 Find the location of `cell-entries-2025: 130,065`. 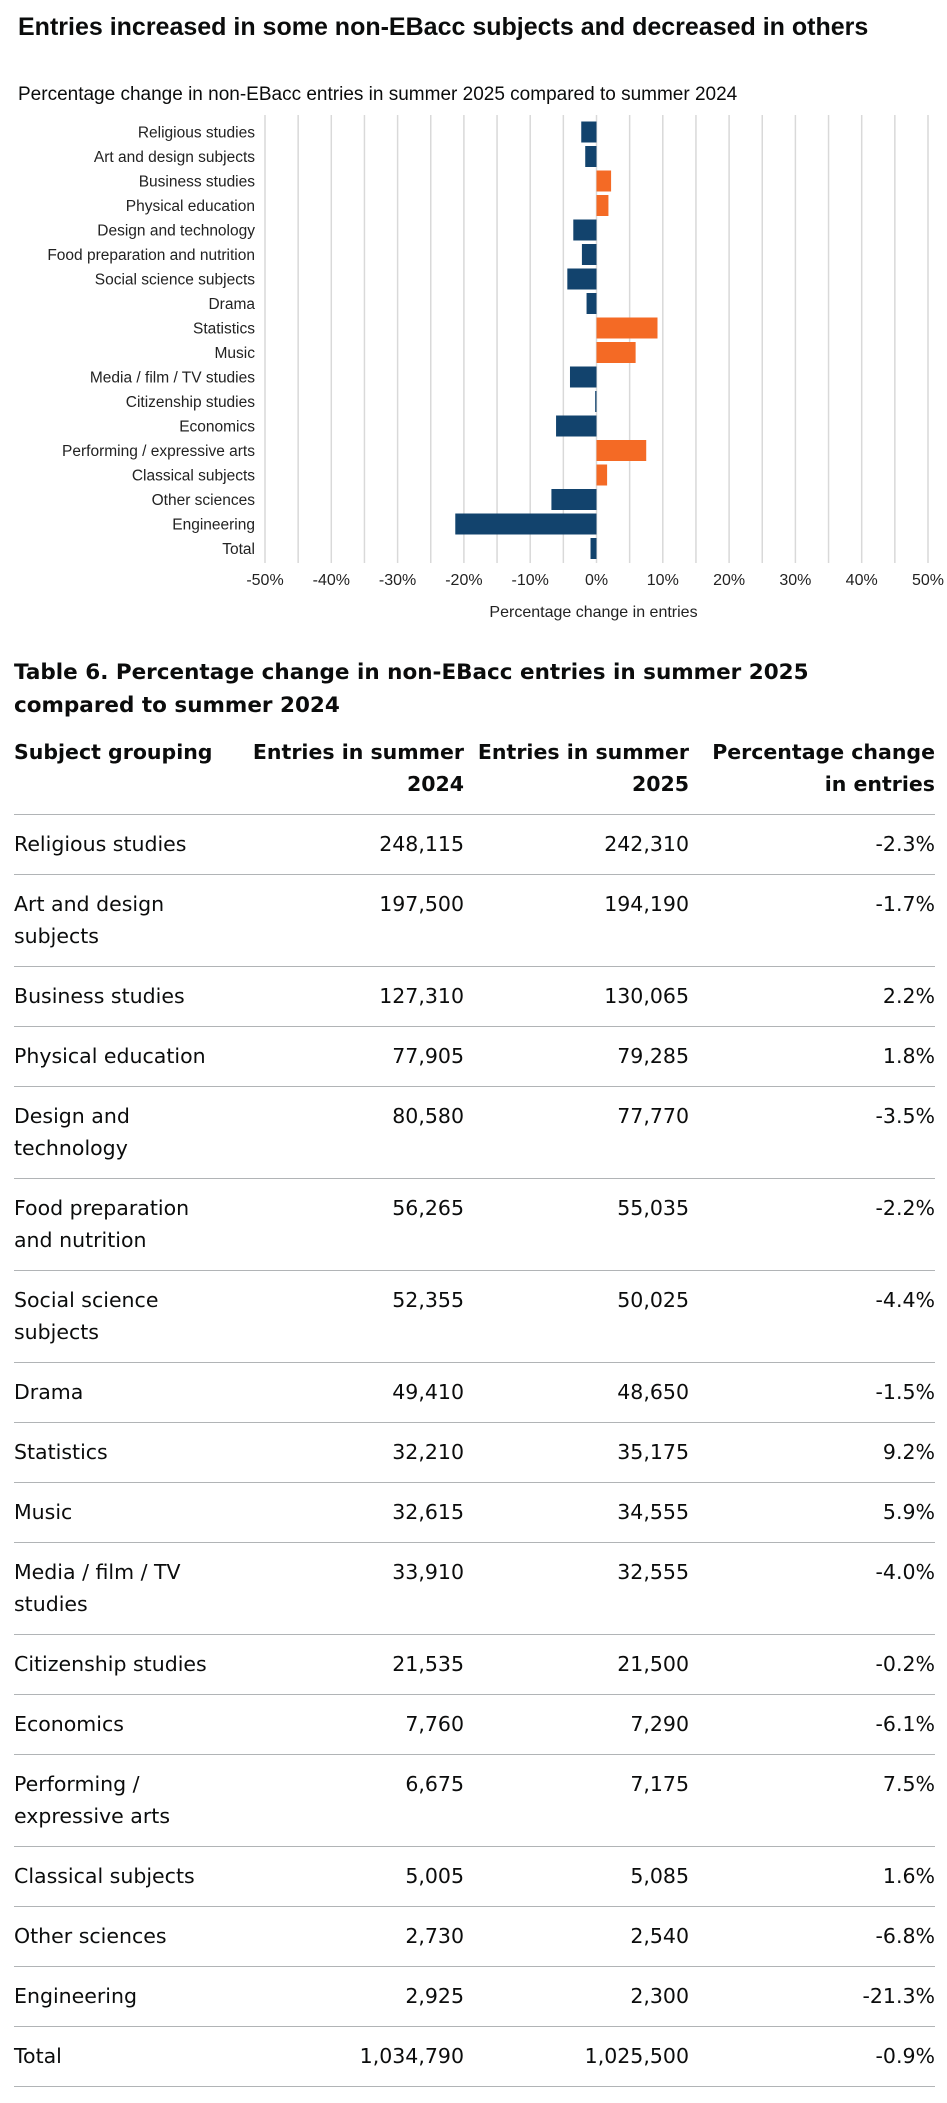

cell-entries-2025: 130,065 is located at coordinates (576, 996).